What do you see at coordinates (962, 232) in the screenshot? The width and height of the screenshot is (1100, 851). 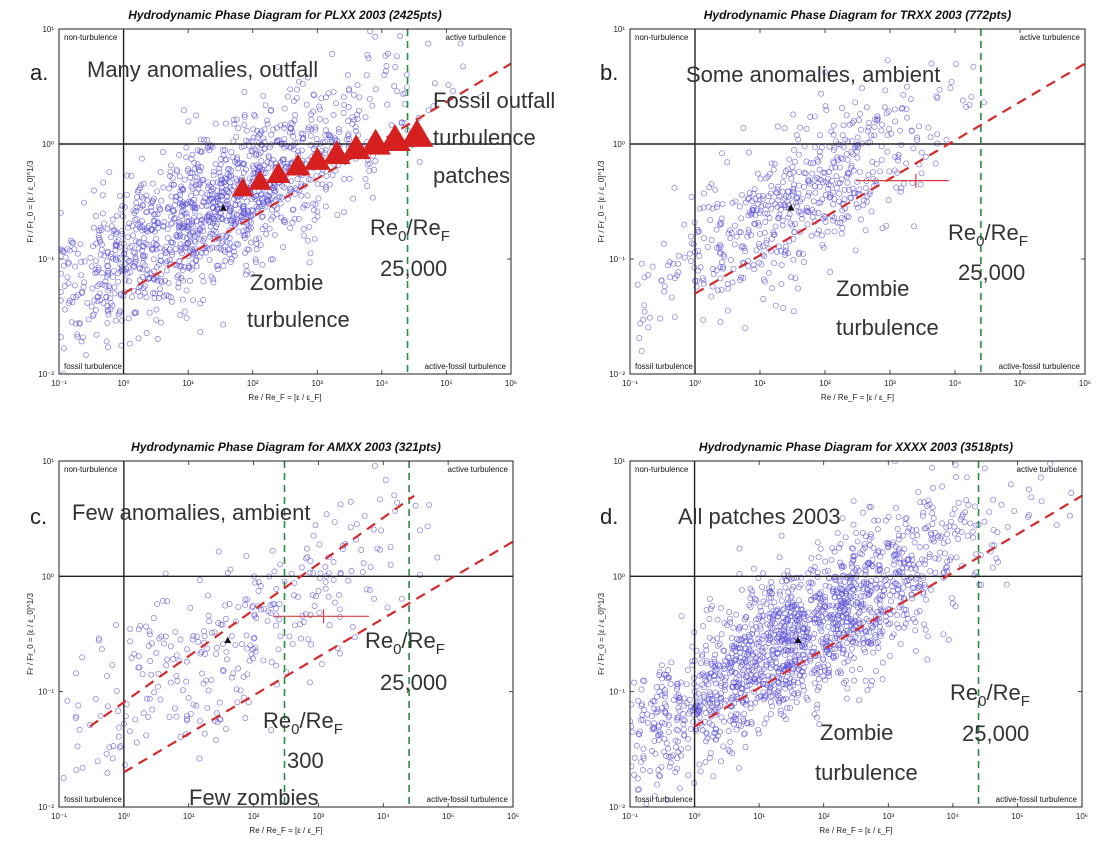 I see `annotation-part: Re` at bounding box center [962, 232].